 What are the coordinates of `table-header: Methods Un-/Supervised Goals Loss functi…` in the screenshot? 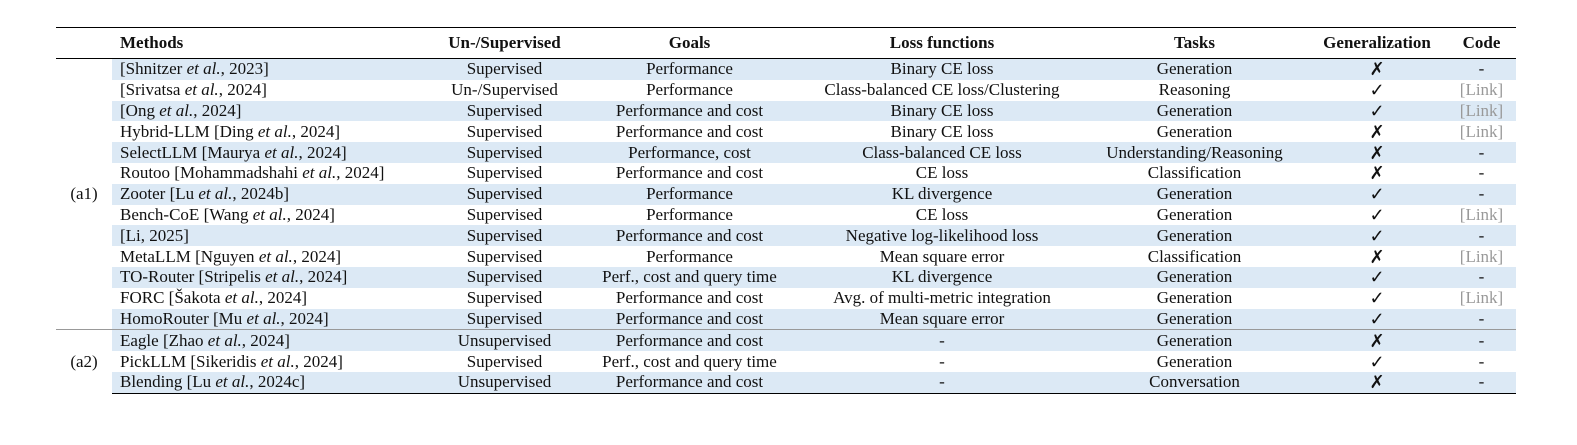 It's located at (786, 43).